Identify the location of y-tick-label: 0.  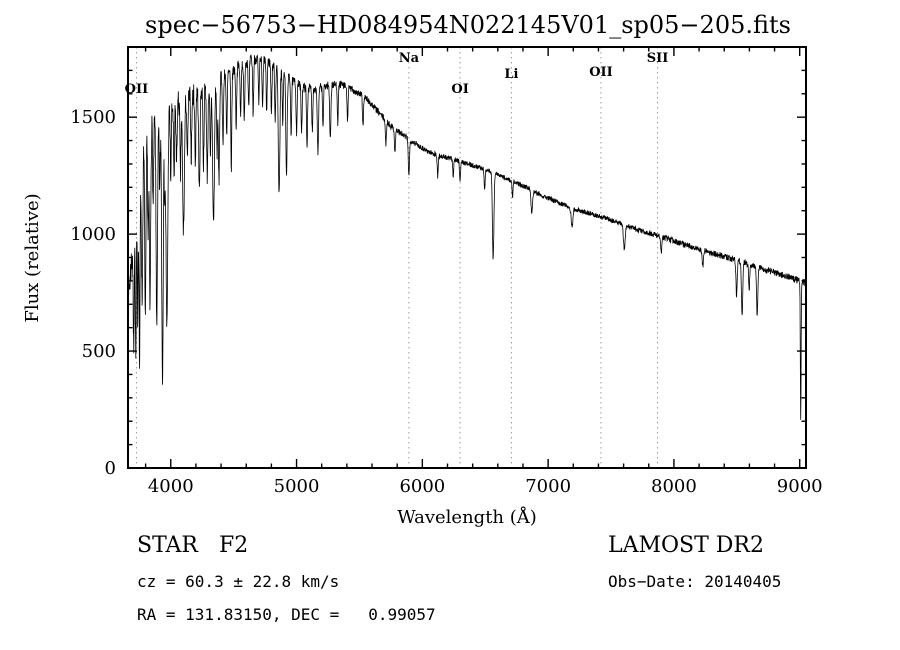
(110, 468).